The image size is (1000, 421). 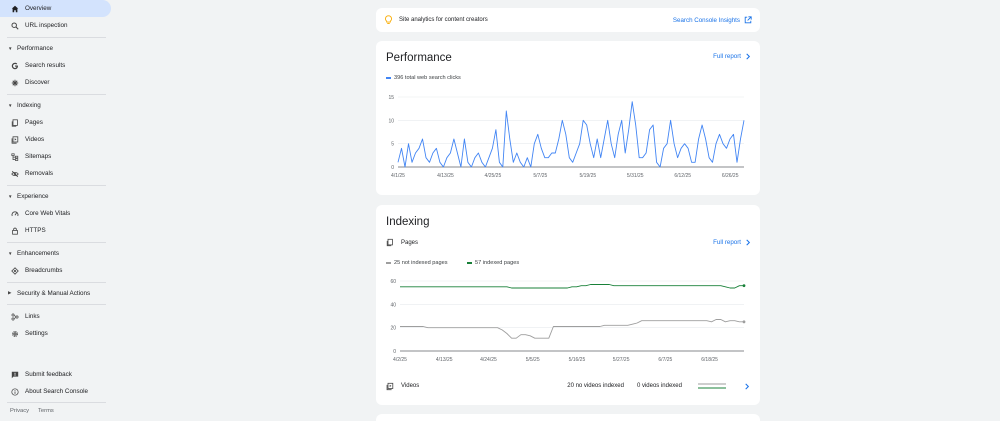 What do you see at coordinates (38, 8) in the screenshot?
I see `sidebar-item-label: Overview` at bounding box center [38, 8].